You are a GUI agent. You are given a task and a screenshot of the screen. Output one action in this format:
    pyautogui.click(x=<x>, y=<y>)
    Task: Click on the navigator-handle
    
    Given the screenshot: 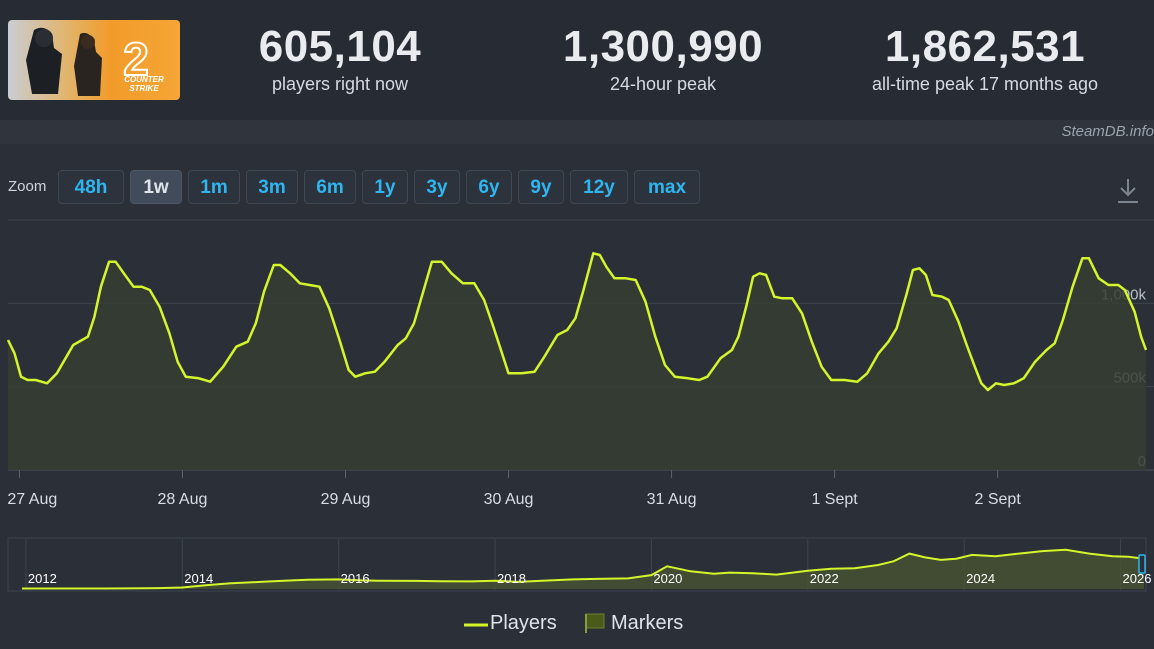 What is the action you would take?
    pyautogui.click(x=1142, y=564)
    